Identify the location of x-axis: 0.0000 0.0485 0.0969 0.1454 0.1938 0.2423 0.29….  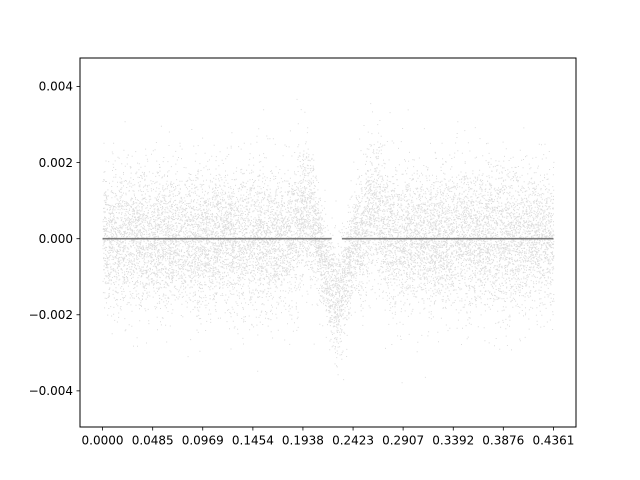
(328, 437).